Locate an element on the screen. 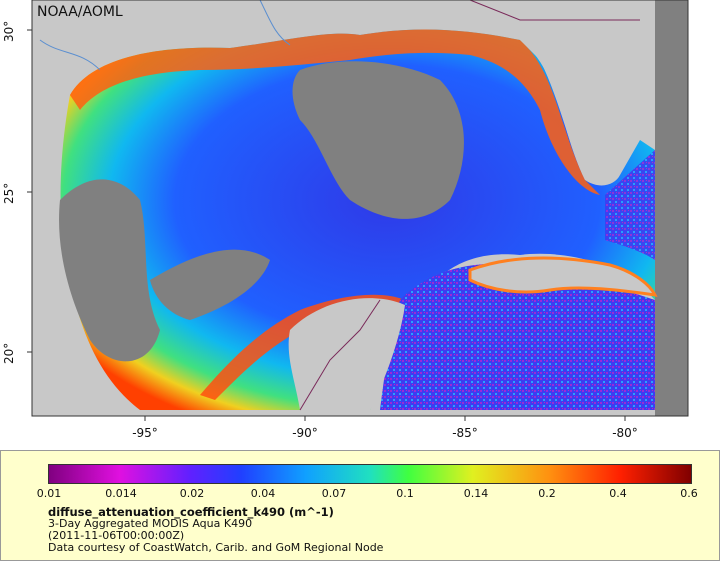  colorbar-label: 0.07 is located at coordinates (334, 493).